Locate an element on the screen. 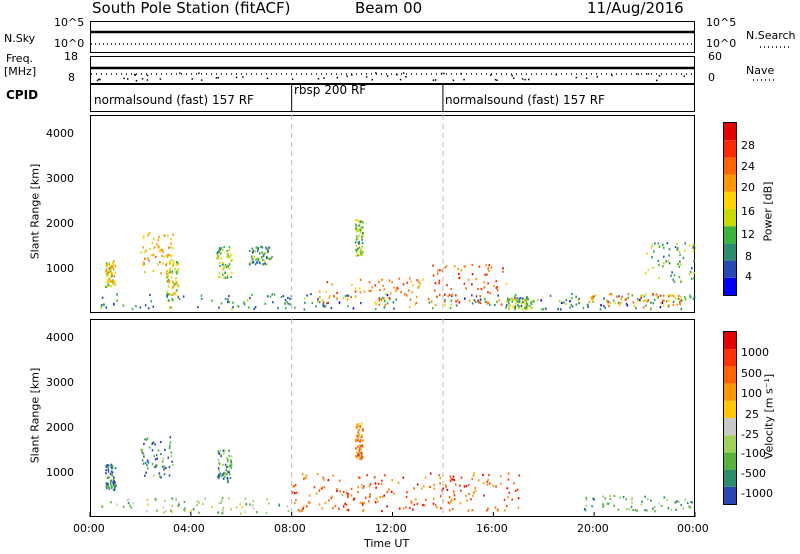 The width and height of the screenshot is (800, 554). nave-label: Nave is located at coordinates (760, 70).